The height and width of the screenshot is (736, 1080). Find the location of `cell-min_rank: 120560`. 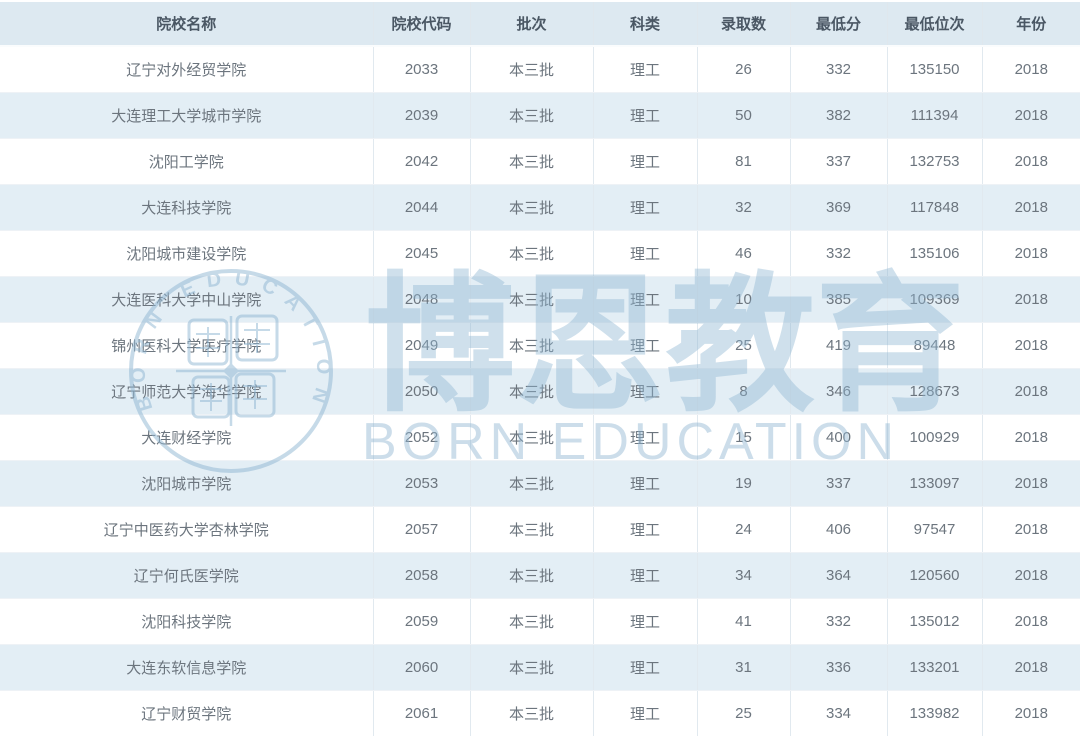

cell-min_rank: 120560 is located at coordinates (935, 575).